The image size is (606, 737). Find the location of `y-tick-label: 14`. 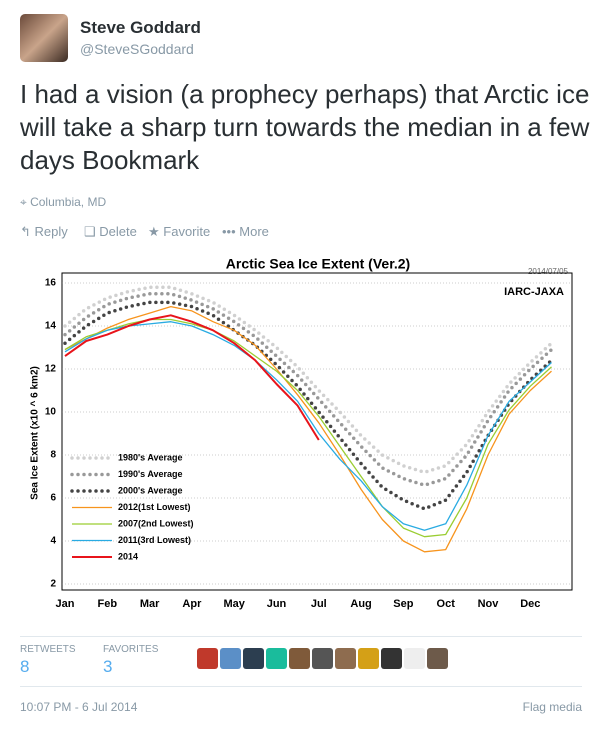

y-tick-label: 14 is located at coordinates (51, 326).